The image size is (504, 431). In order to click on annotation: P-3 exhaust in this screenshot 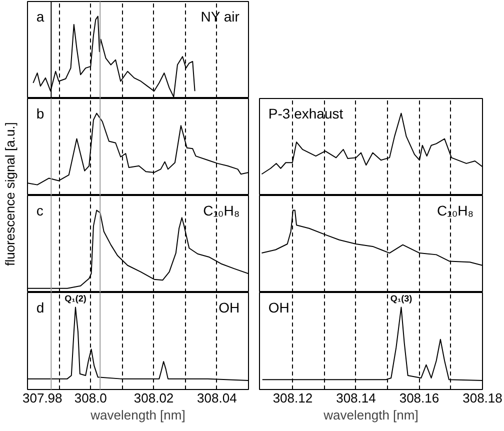, I will do `click(306, 113)`.